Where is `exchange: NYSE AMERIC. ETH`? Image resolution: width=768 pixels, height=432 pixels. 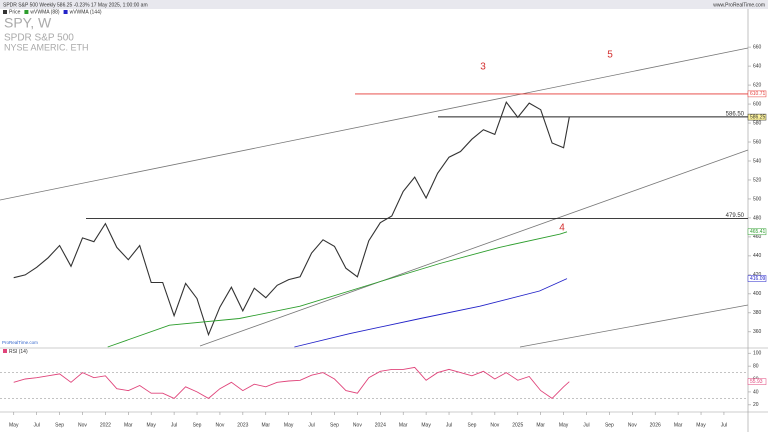 exchange: NYSE AMERIC. ETH is located at coordinates (46, 47).